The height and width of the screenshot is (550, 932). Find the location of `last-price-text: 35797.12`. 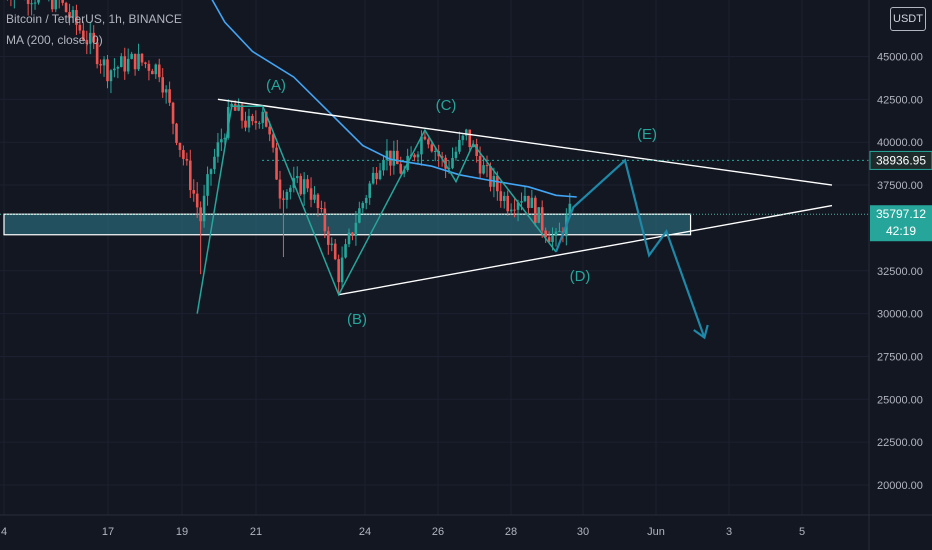

last-price-text: 35797.12 is located at coordinates (901, 214).